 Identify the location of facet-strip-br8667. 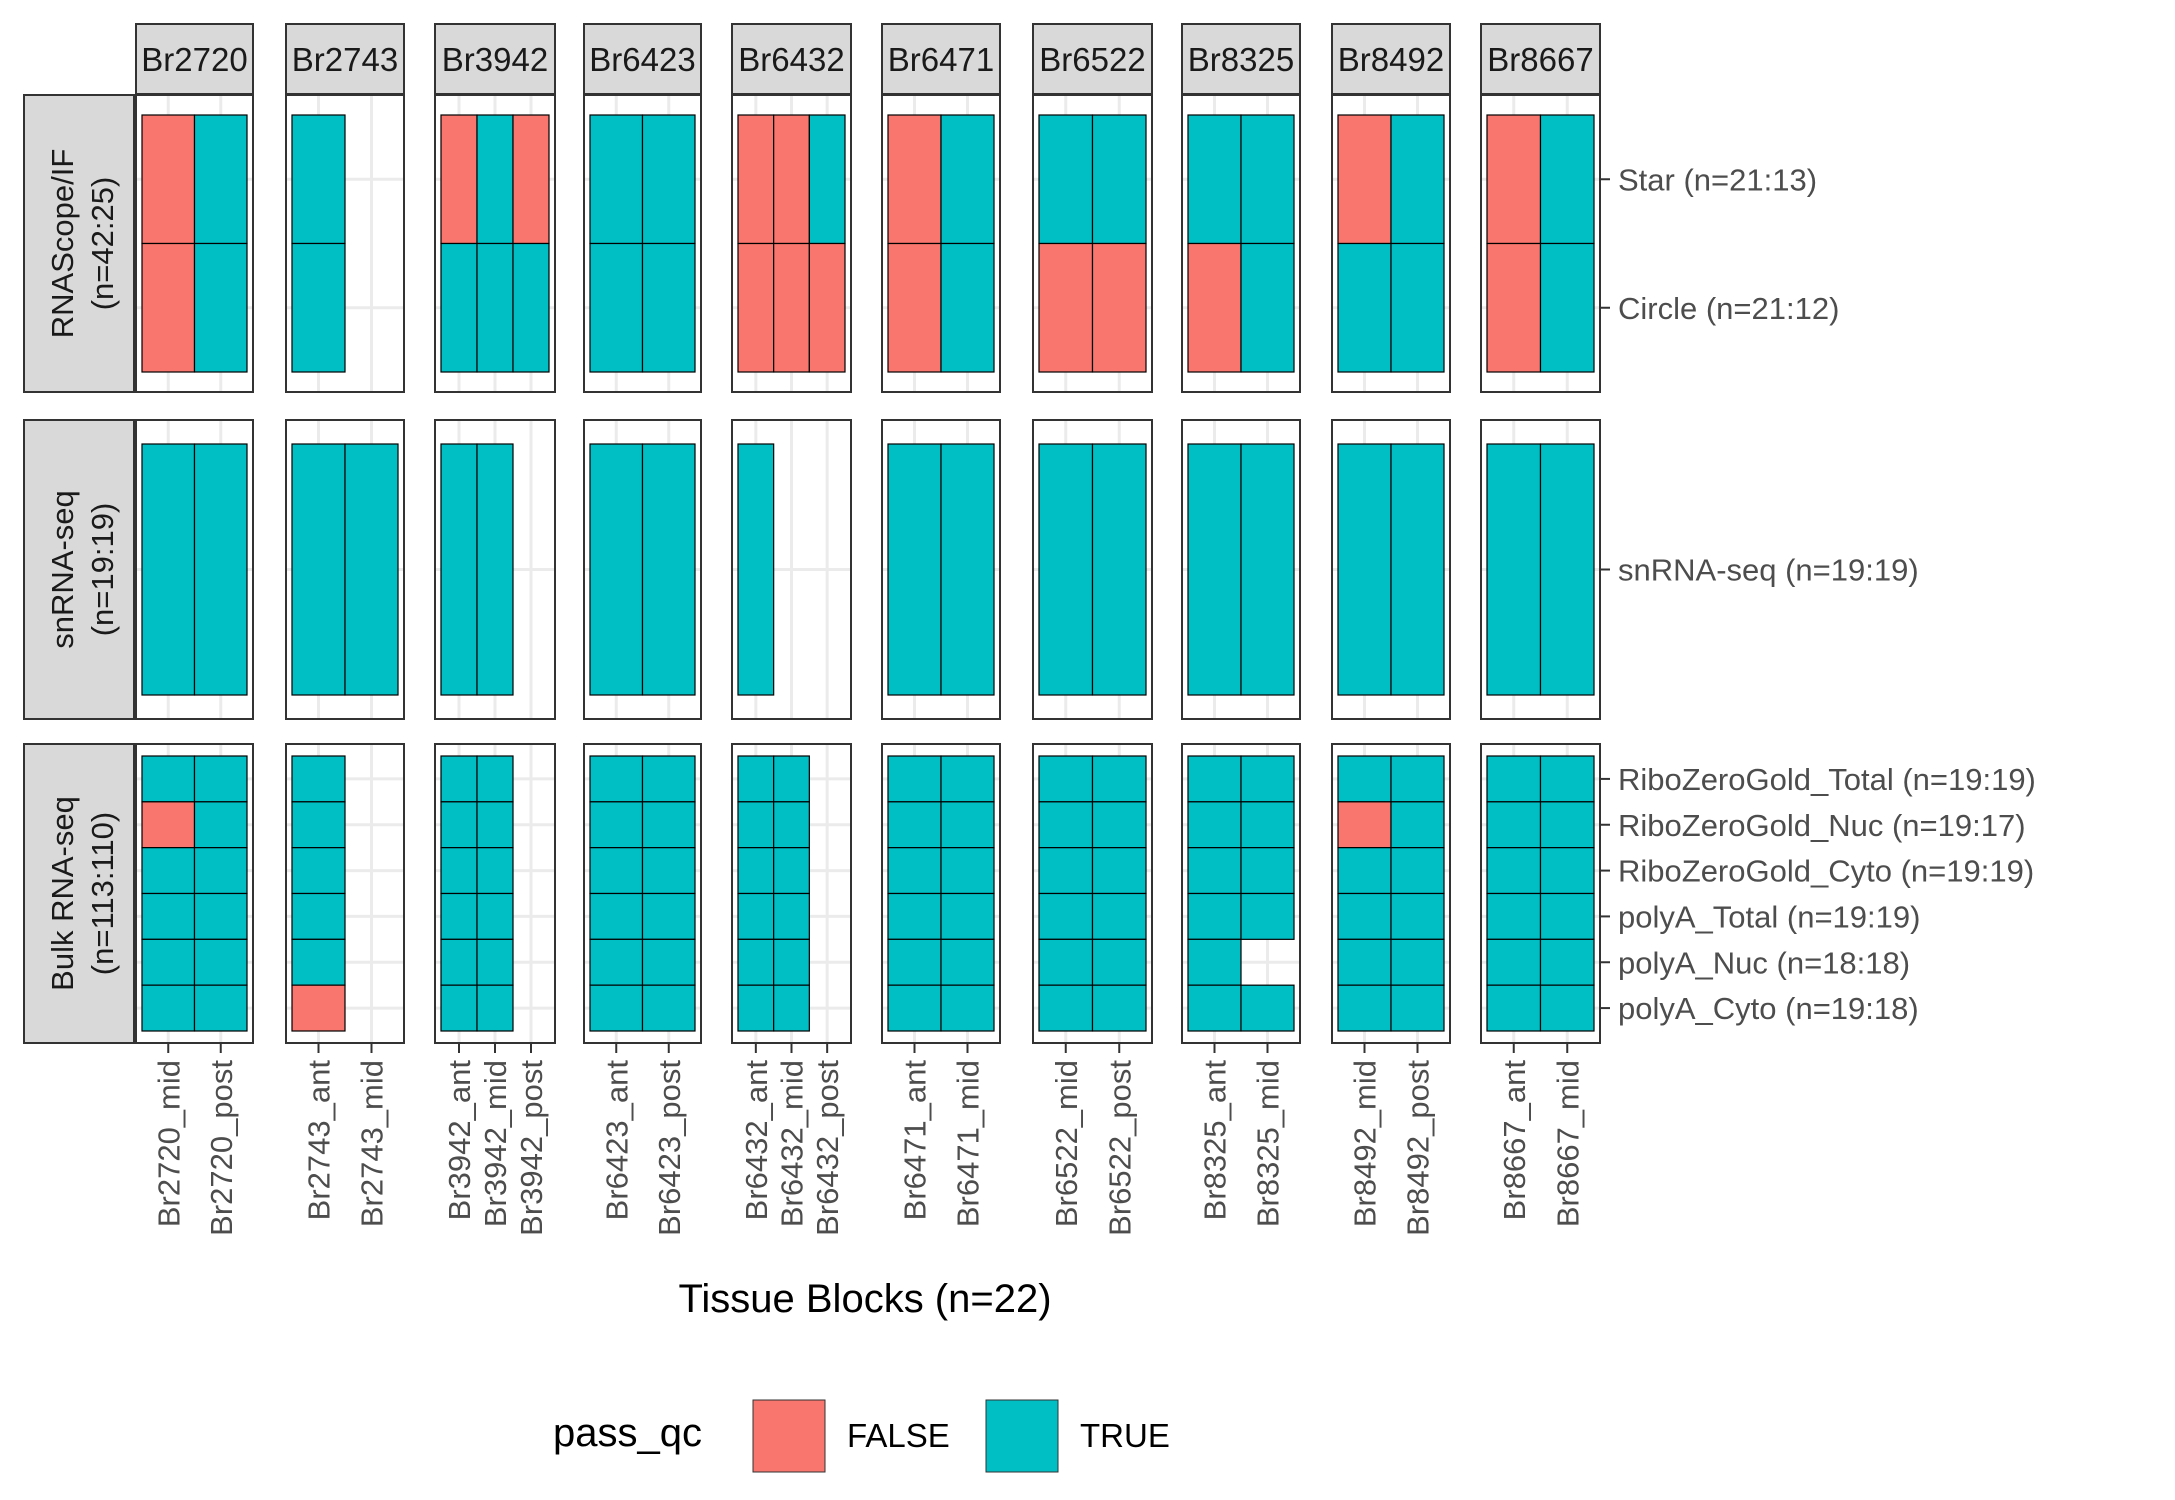
(1540, 59).